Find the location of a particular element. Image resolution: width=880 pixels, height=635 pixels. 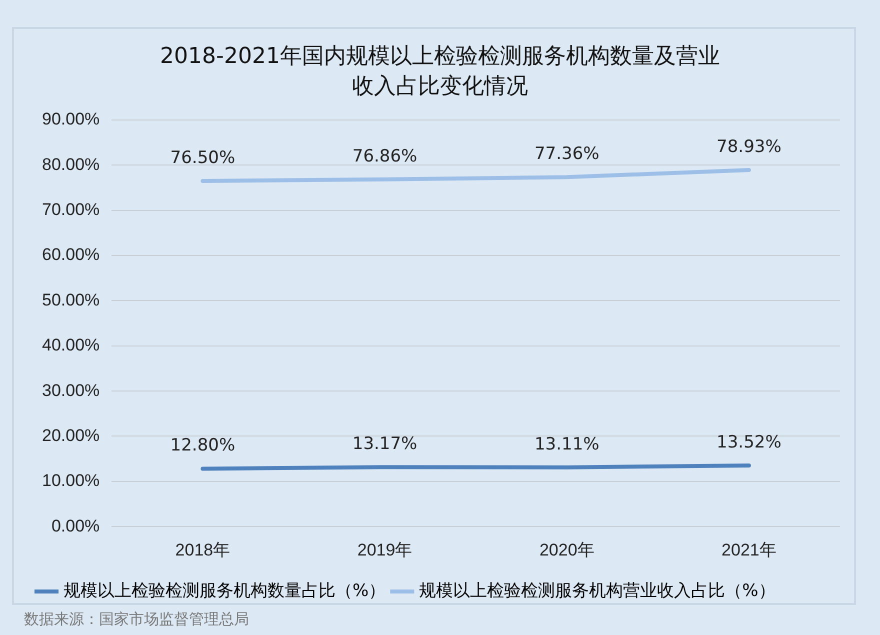

data-label: 13.11% is located at coordinates (567, 444).